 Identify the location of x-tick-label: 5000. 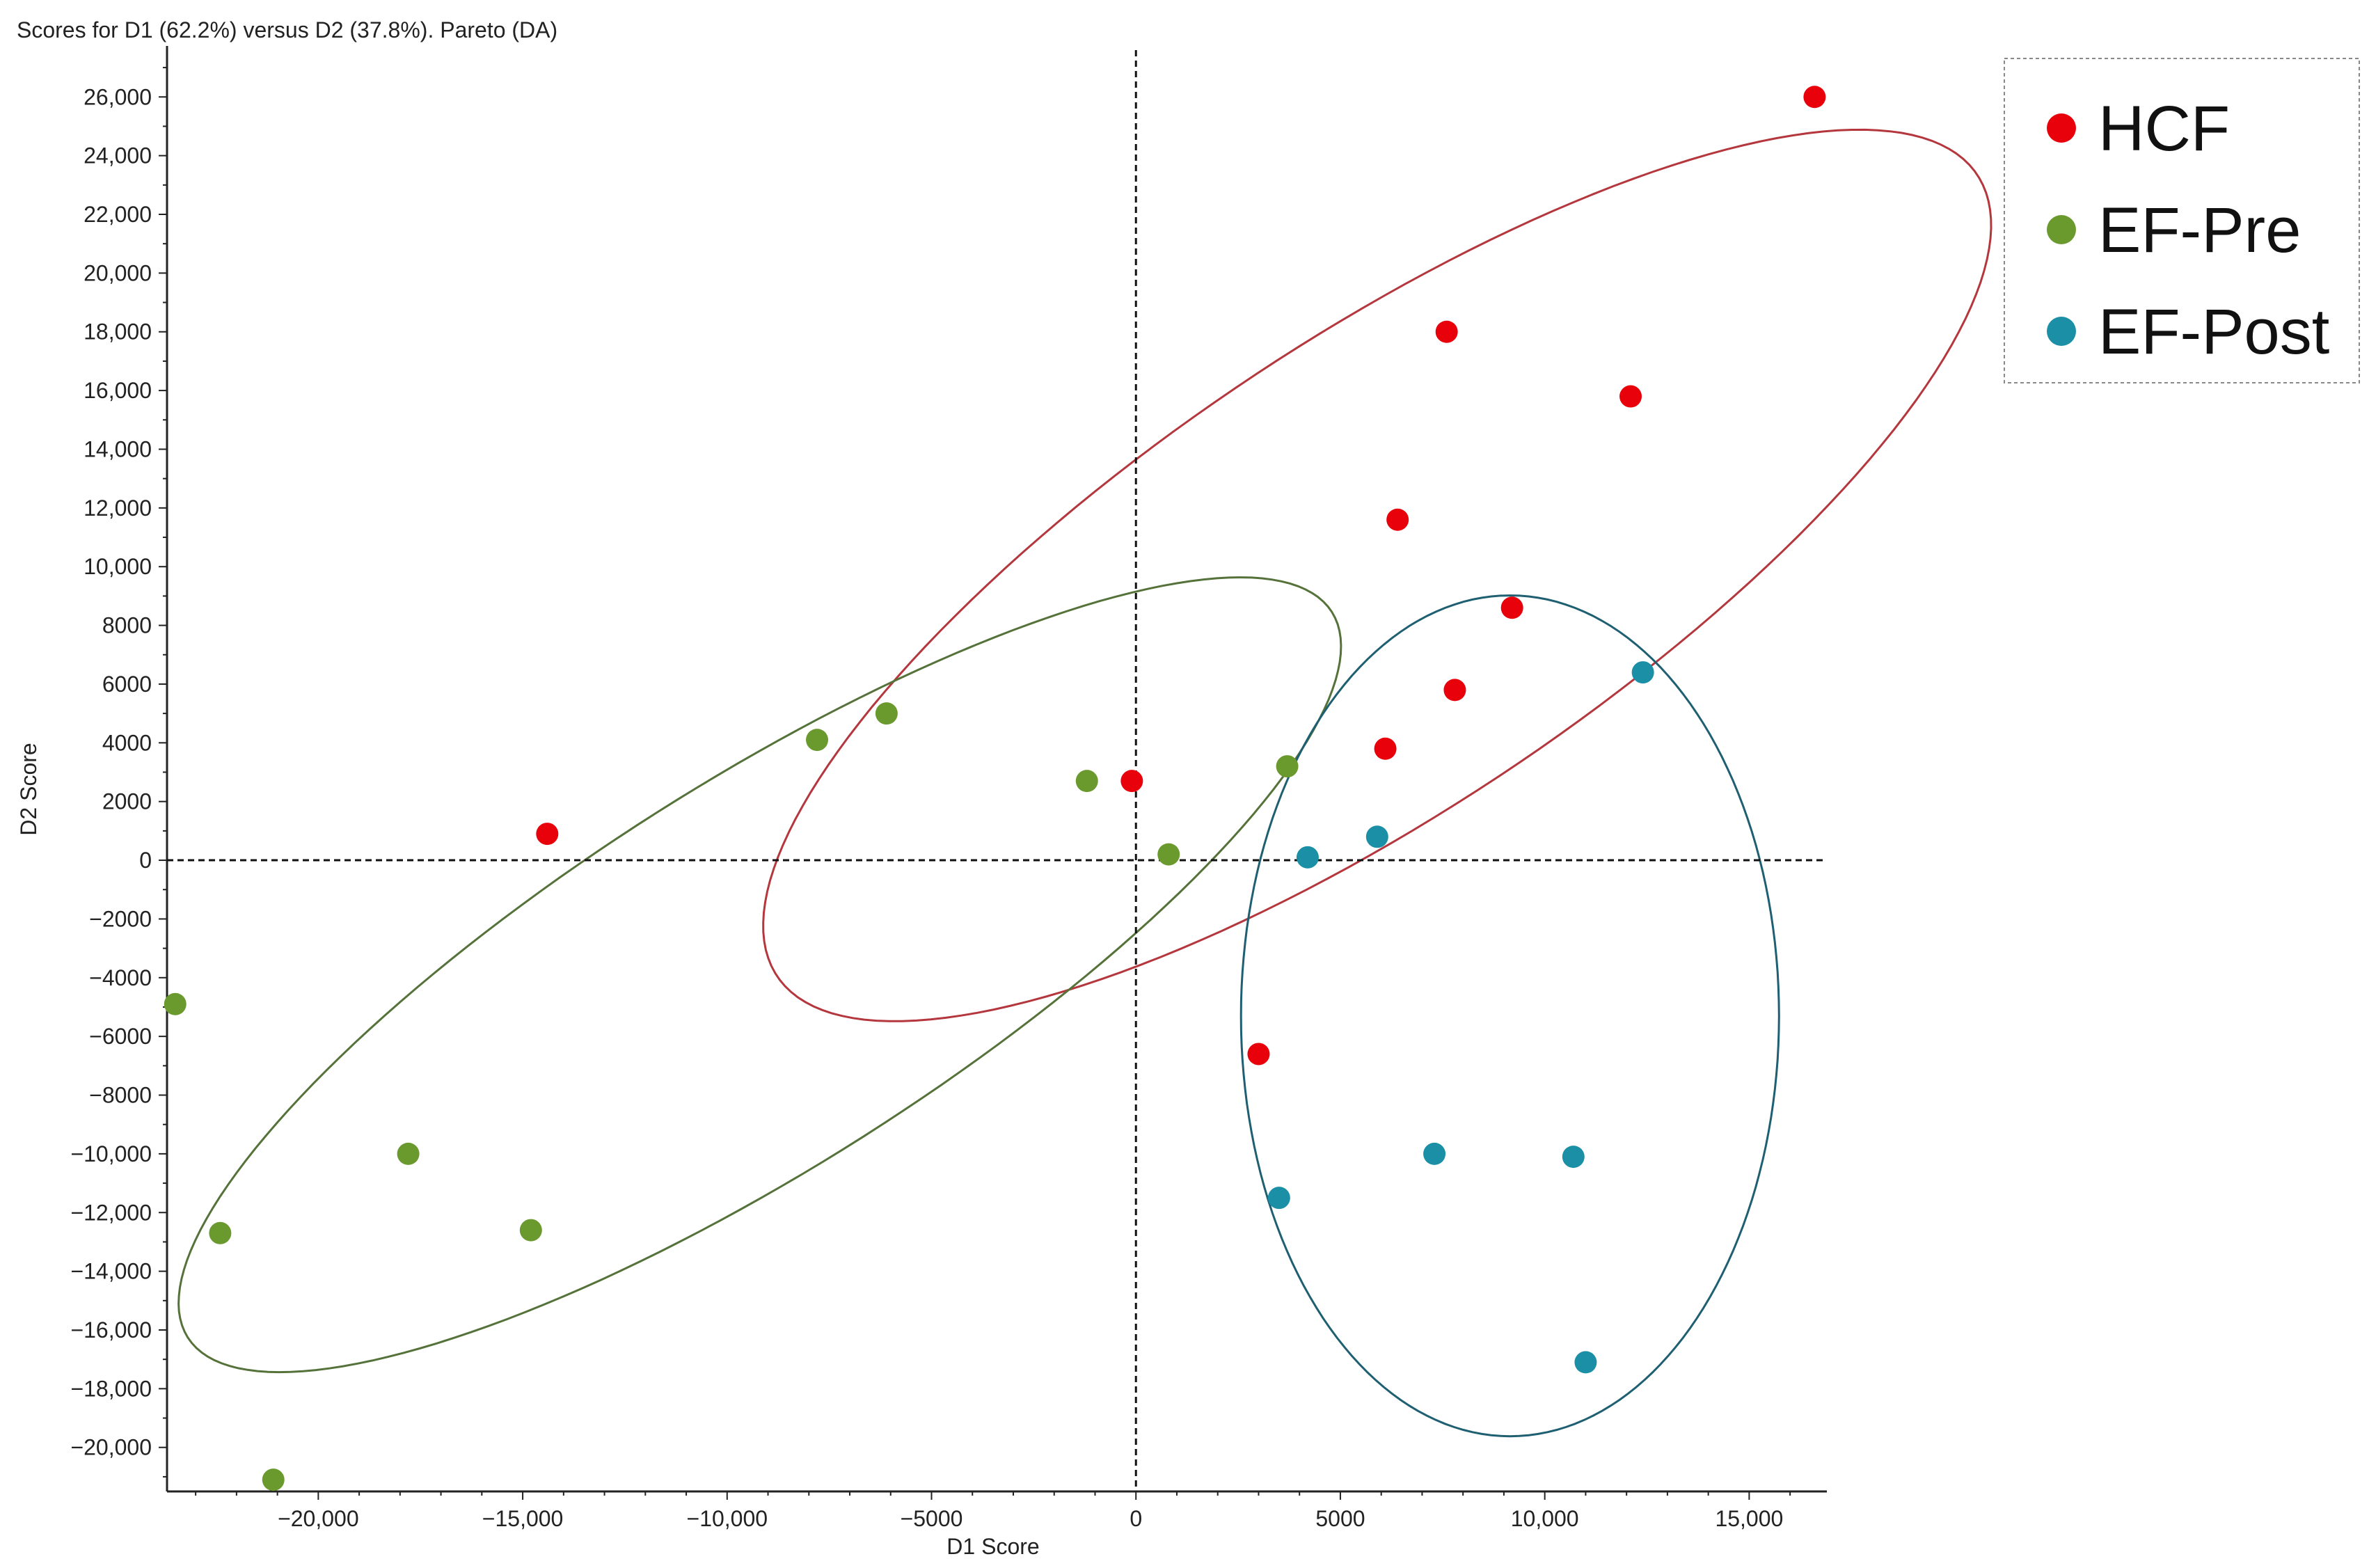
(1340, 1518).